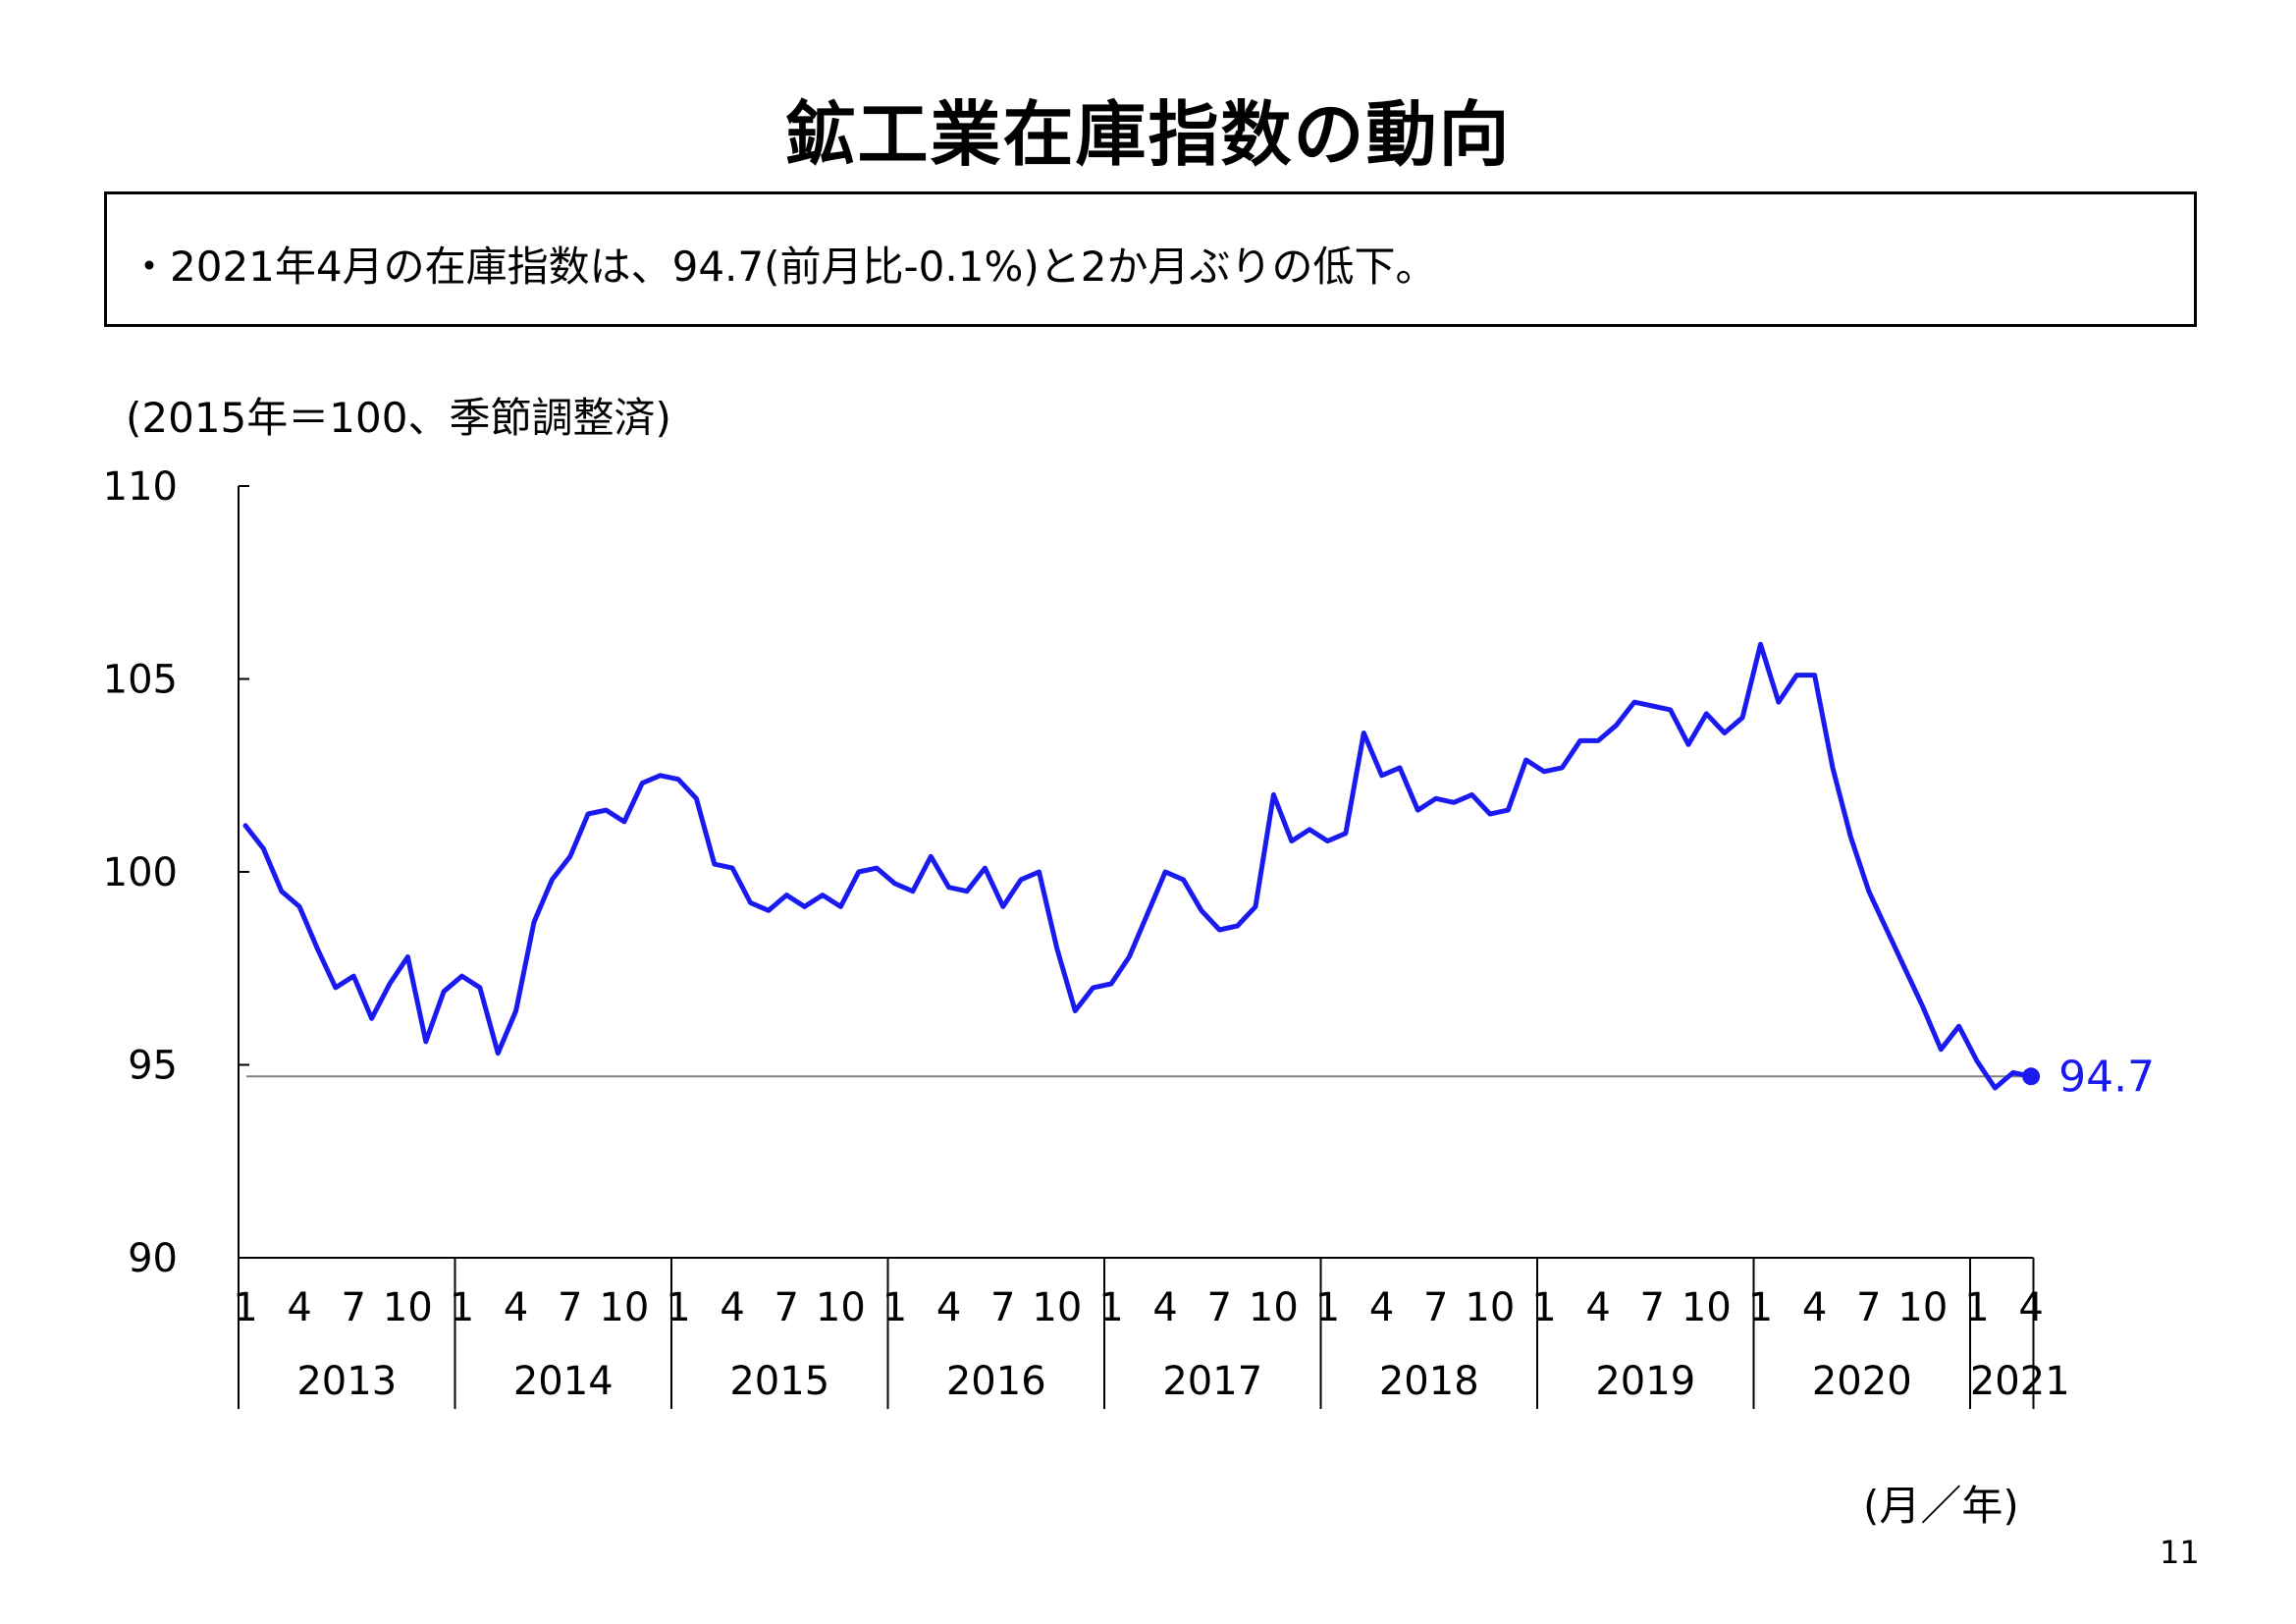 The image size is (2296, 1624). I want to click on last-value-label: 94.7, so click(2106, 1077).